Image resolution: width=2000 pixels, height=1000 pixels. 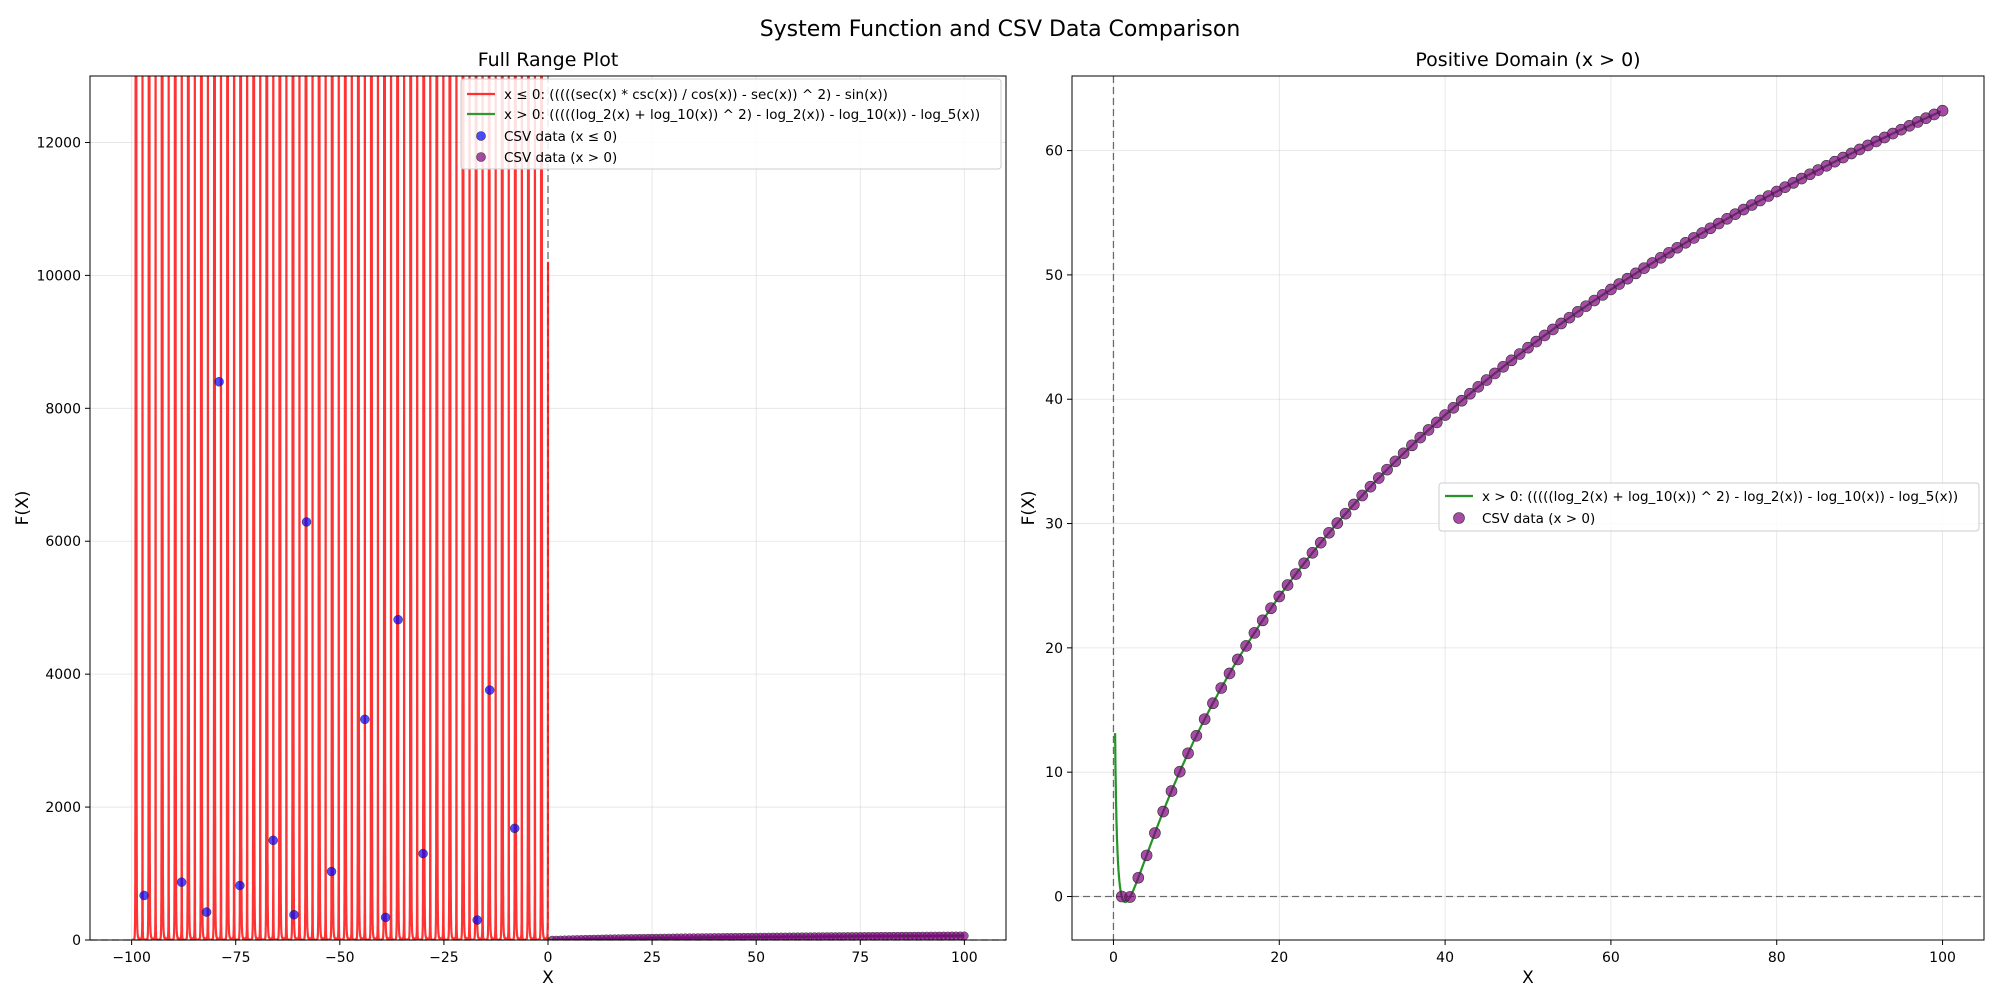 I want to click on xtick-label: 60, so click(x=1611, y=958).